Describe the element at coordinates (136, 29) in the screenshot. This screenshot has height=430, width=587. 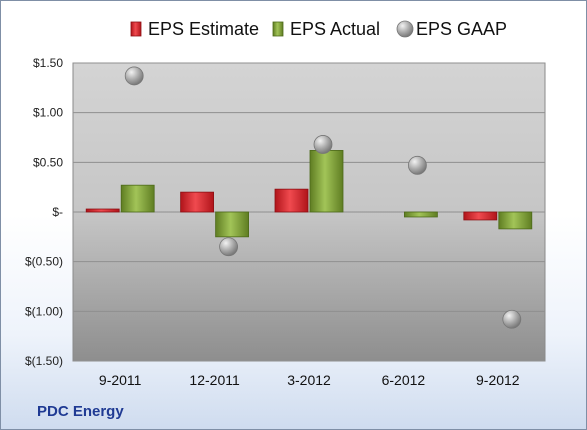
I see `legend-estimate-swatch` at that location.